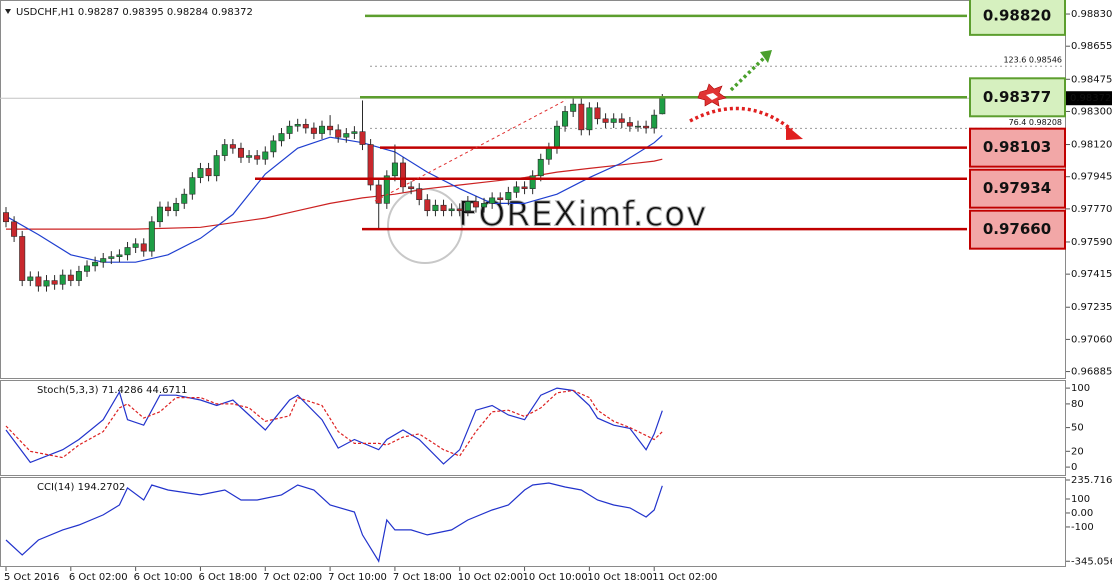  I want to click on level-label: 0.98820, so click(1017, 15).